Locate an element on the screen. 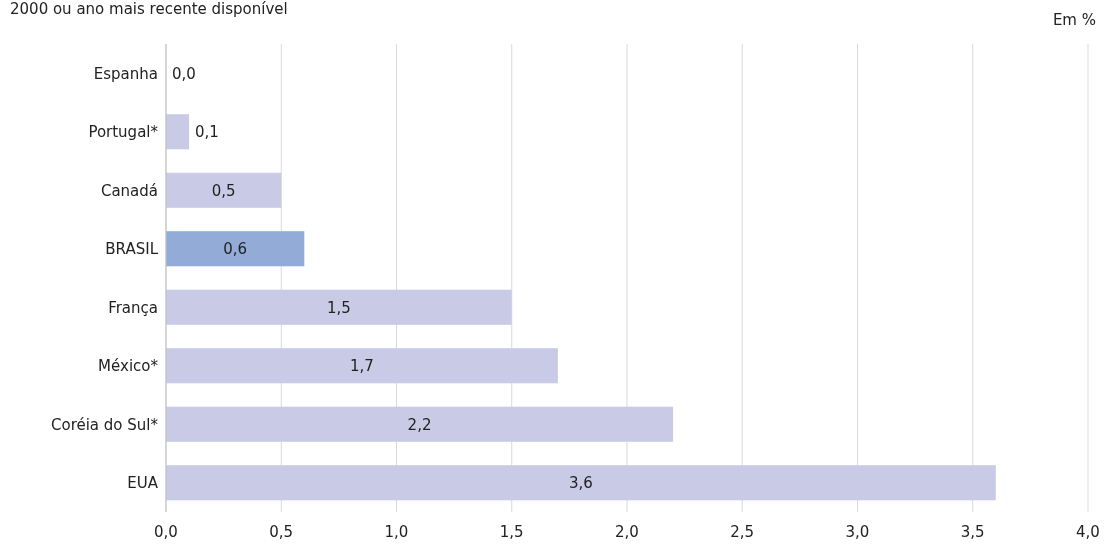  y-tick-label: México* is located at coordinates (128, 366).